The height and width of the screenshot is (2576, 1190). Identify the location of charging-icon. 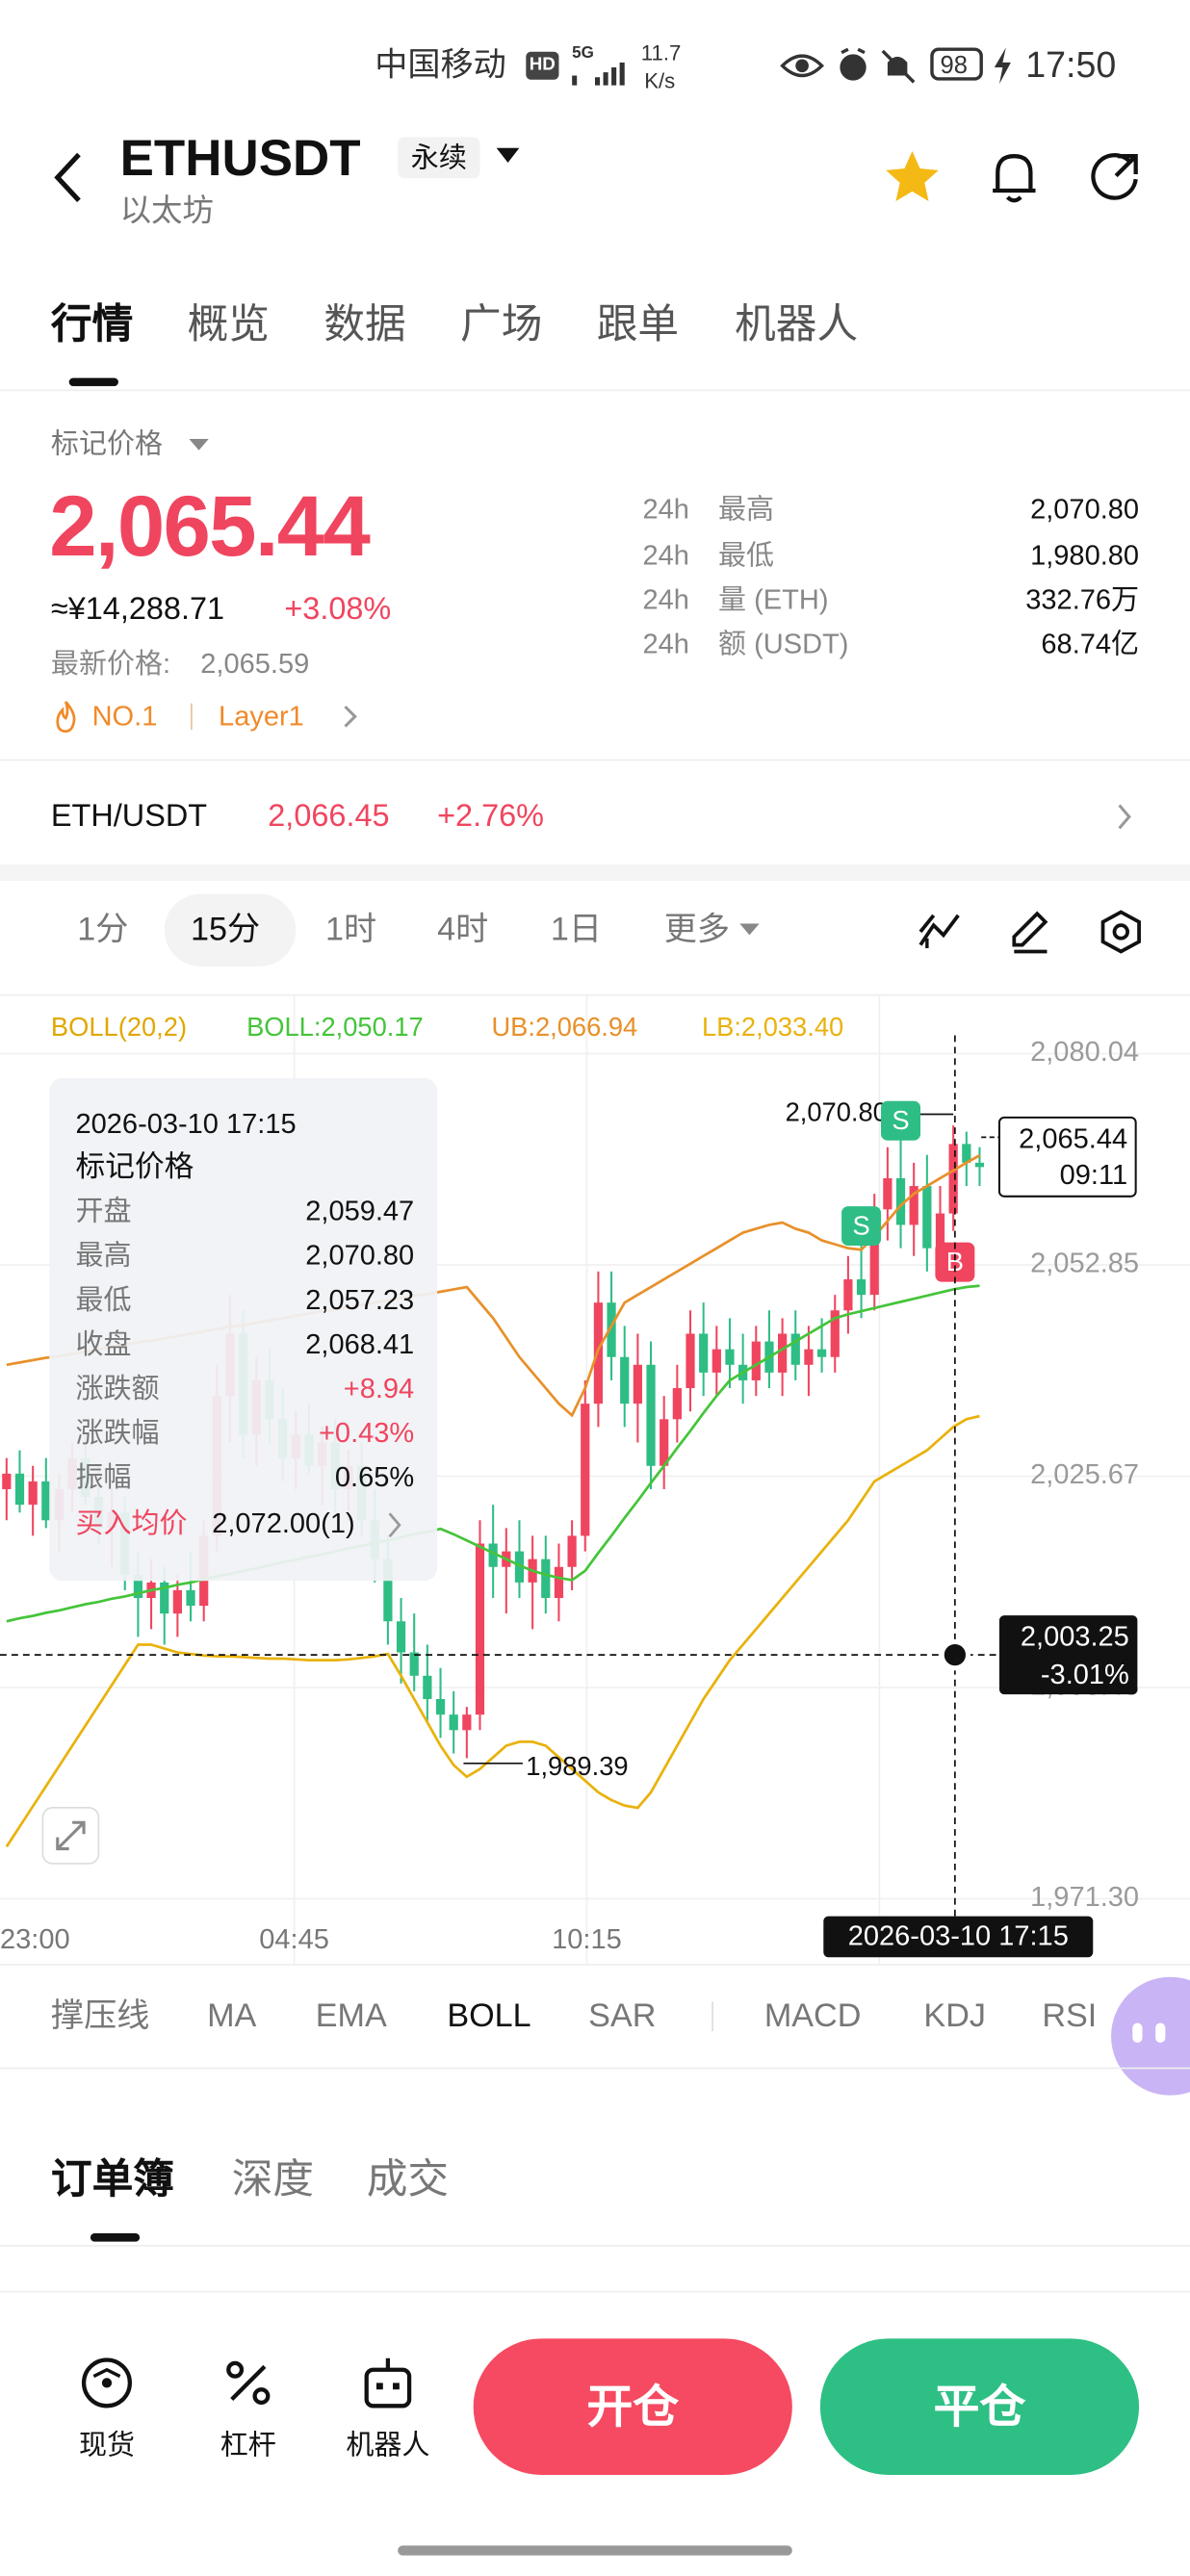
(1003, 66).